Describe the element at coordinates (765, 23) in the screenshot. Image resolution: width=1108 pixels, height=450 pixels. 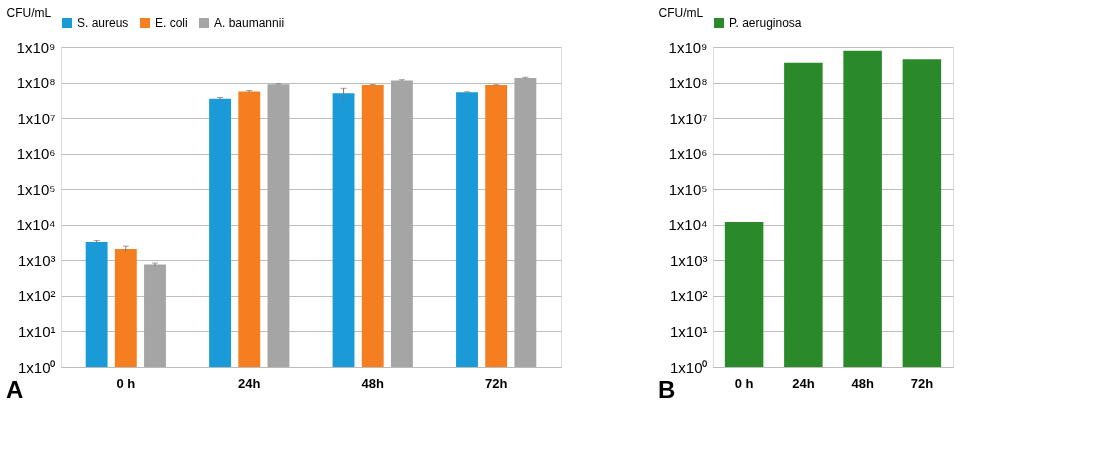
I see `legend-label: P. aeruginosa` at that location.